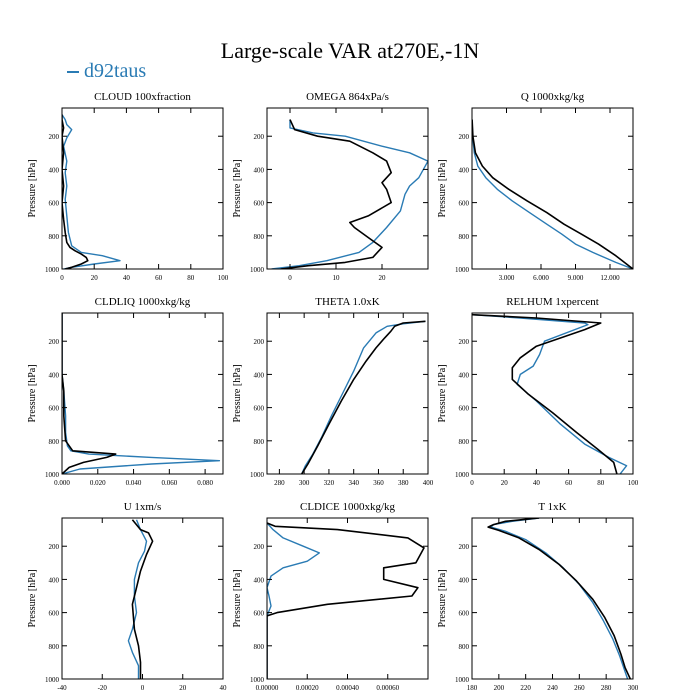 The height and width of the screenshot is (700, 700). I want to click on subplot-title: CLOUD 100xfraction, so click(142, 97).